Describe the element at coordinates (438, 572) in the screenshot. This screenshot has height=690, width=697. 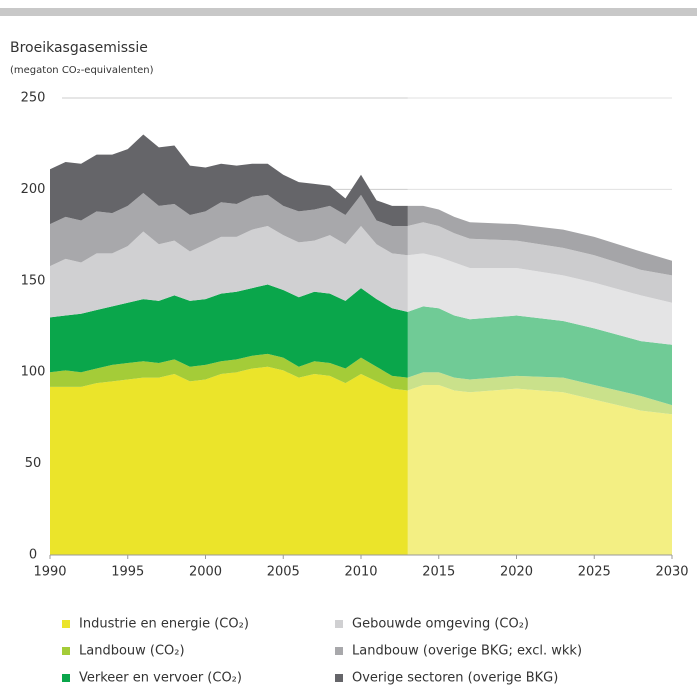
I see `x-tick-label: 2015` at that location.